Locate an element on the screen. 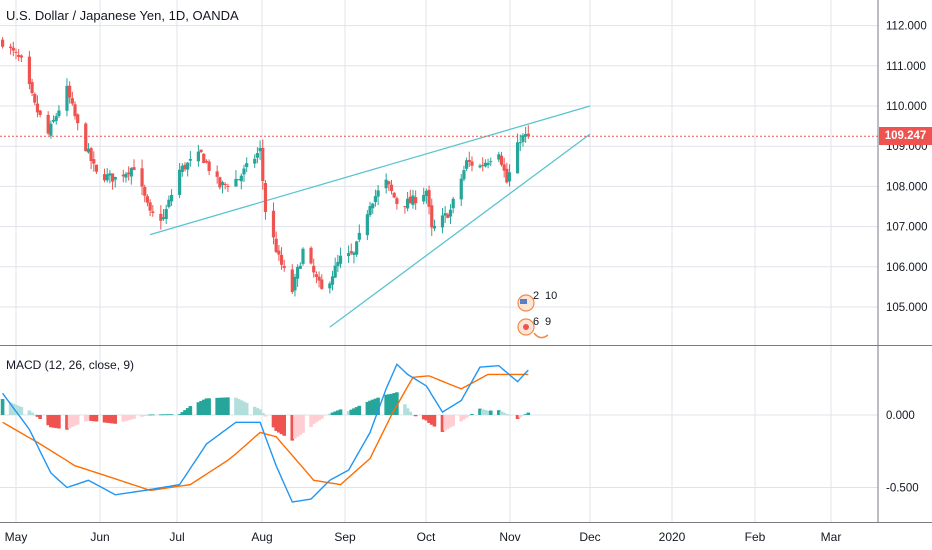 This screenshot has width=932, height=550. x-tick-label: Oct is located at coordinates (426, 537).